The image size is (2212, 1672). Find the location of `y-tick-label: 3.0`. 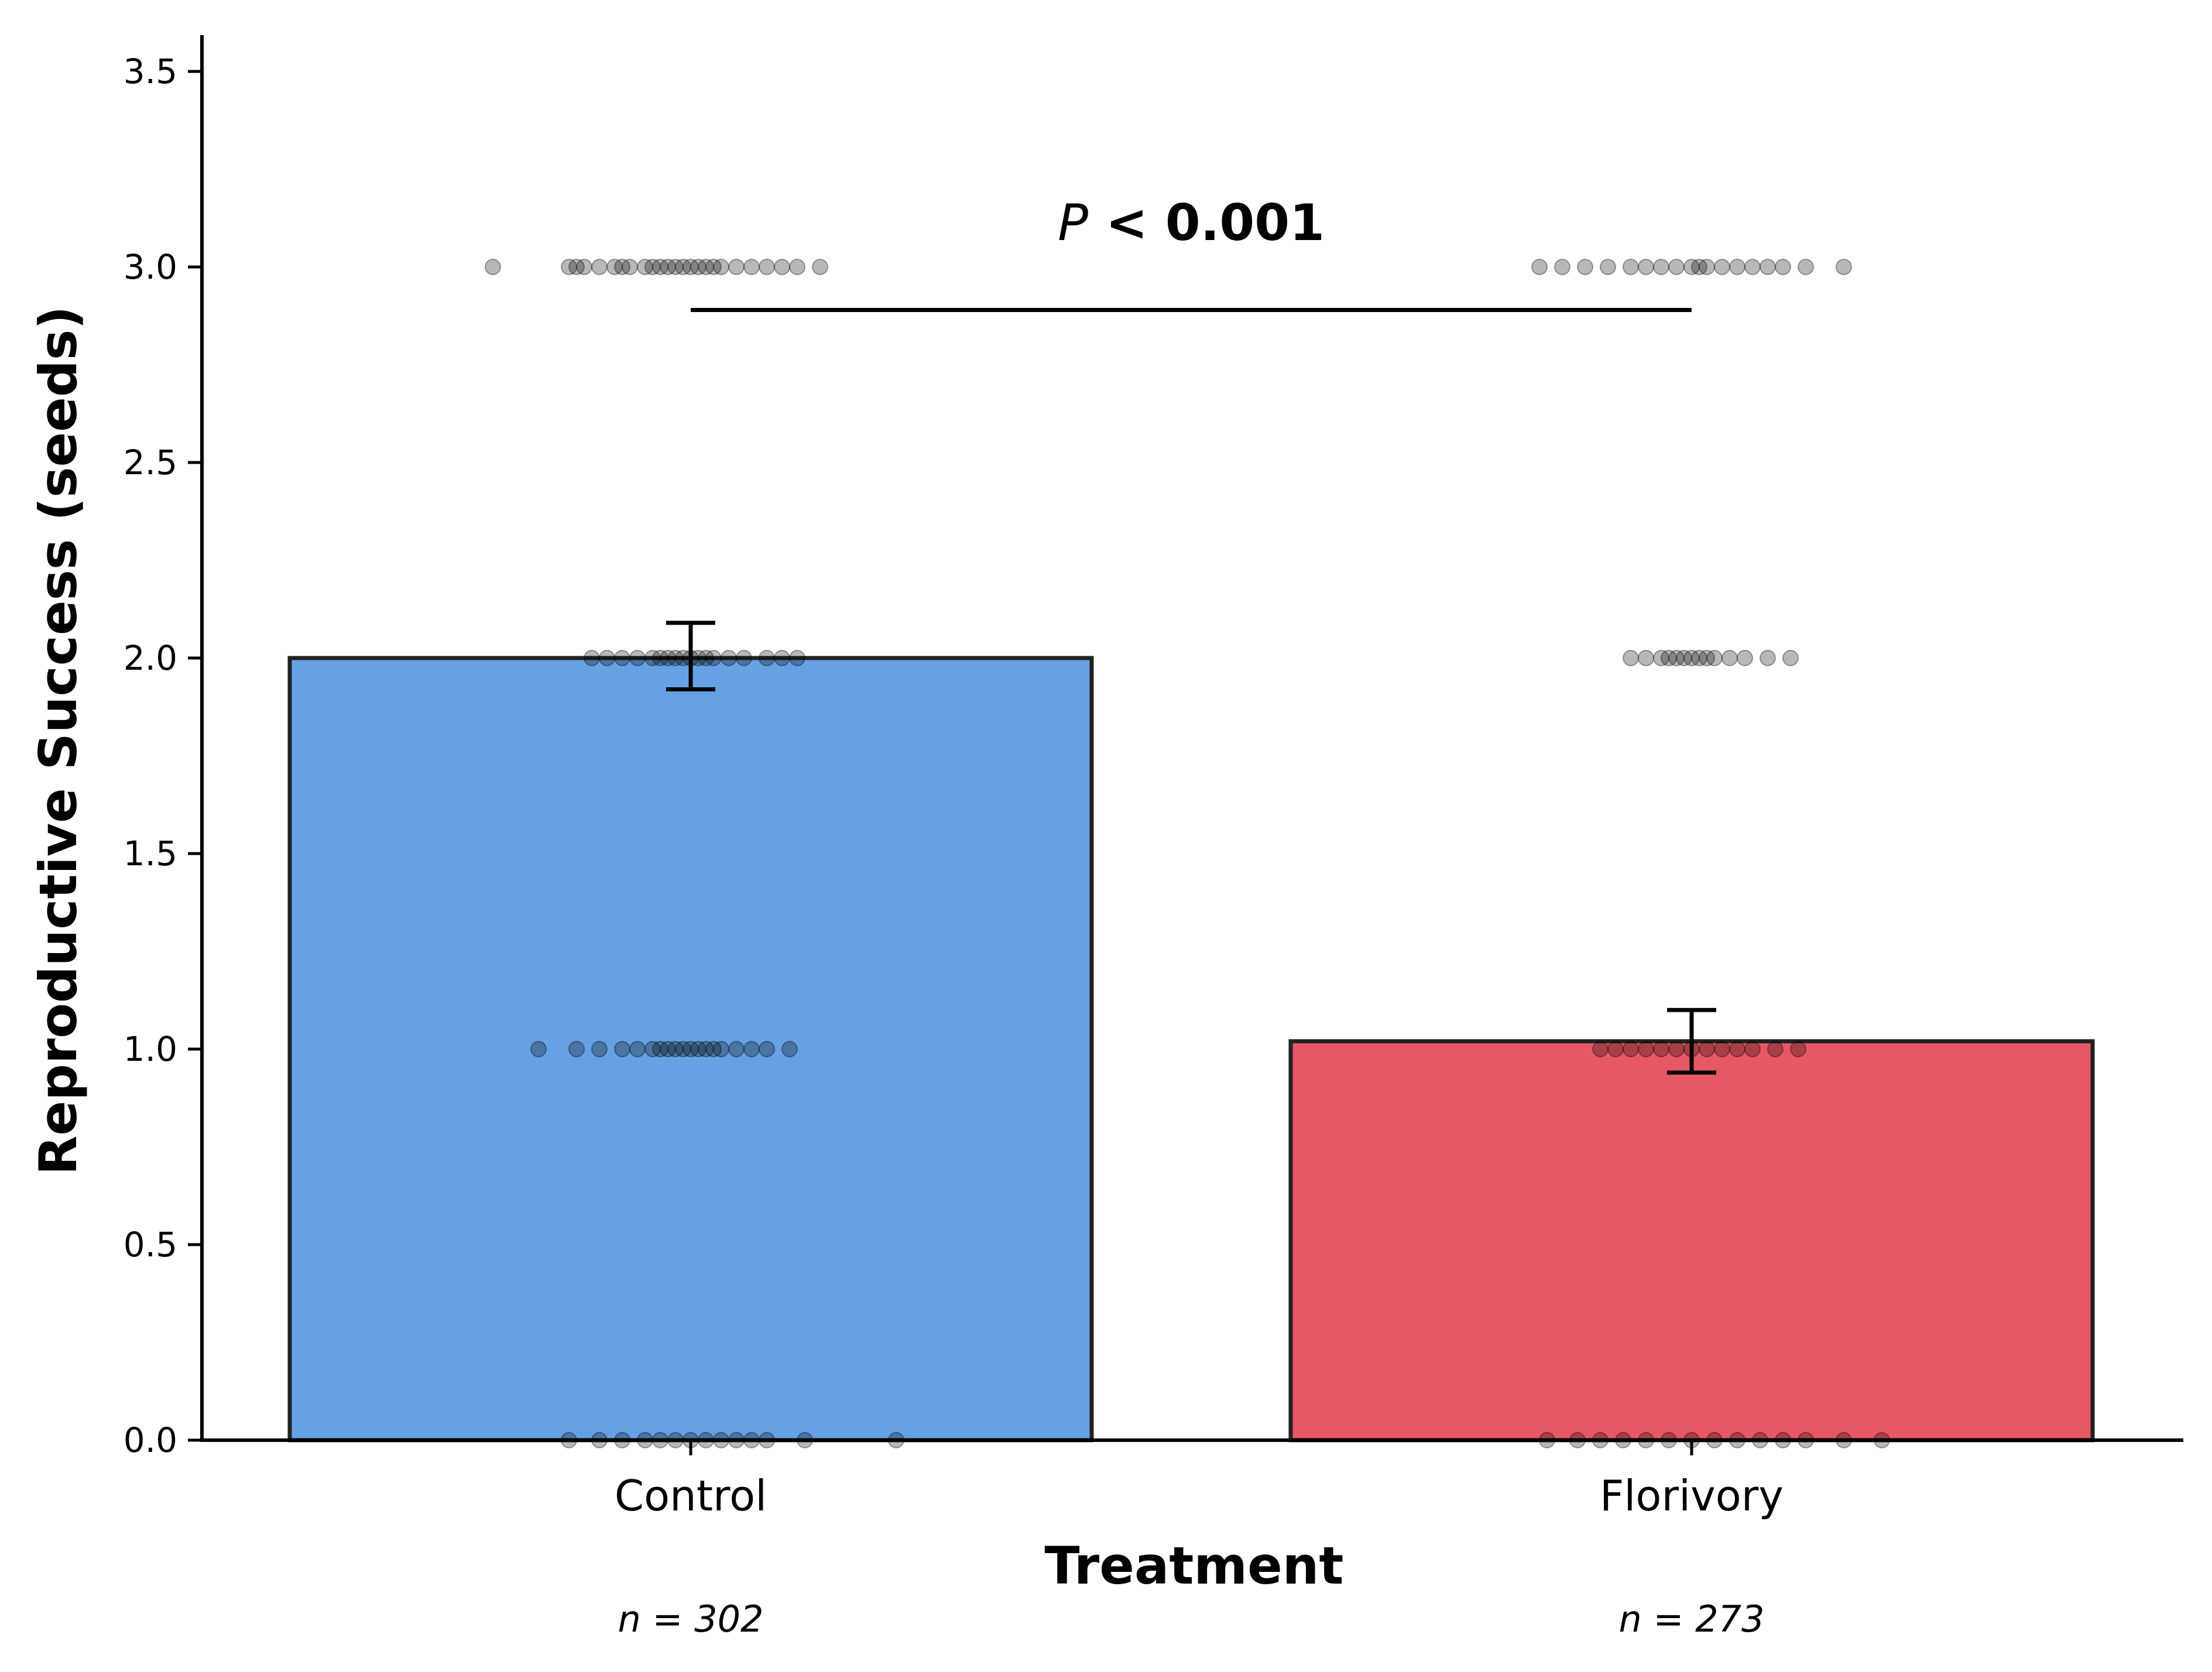

y-tick-label: 3.0 is located at coordinates (150, 267).